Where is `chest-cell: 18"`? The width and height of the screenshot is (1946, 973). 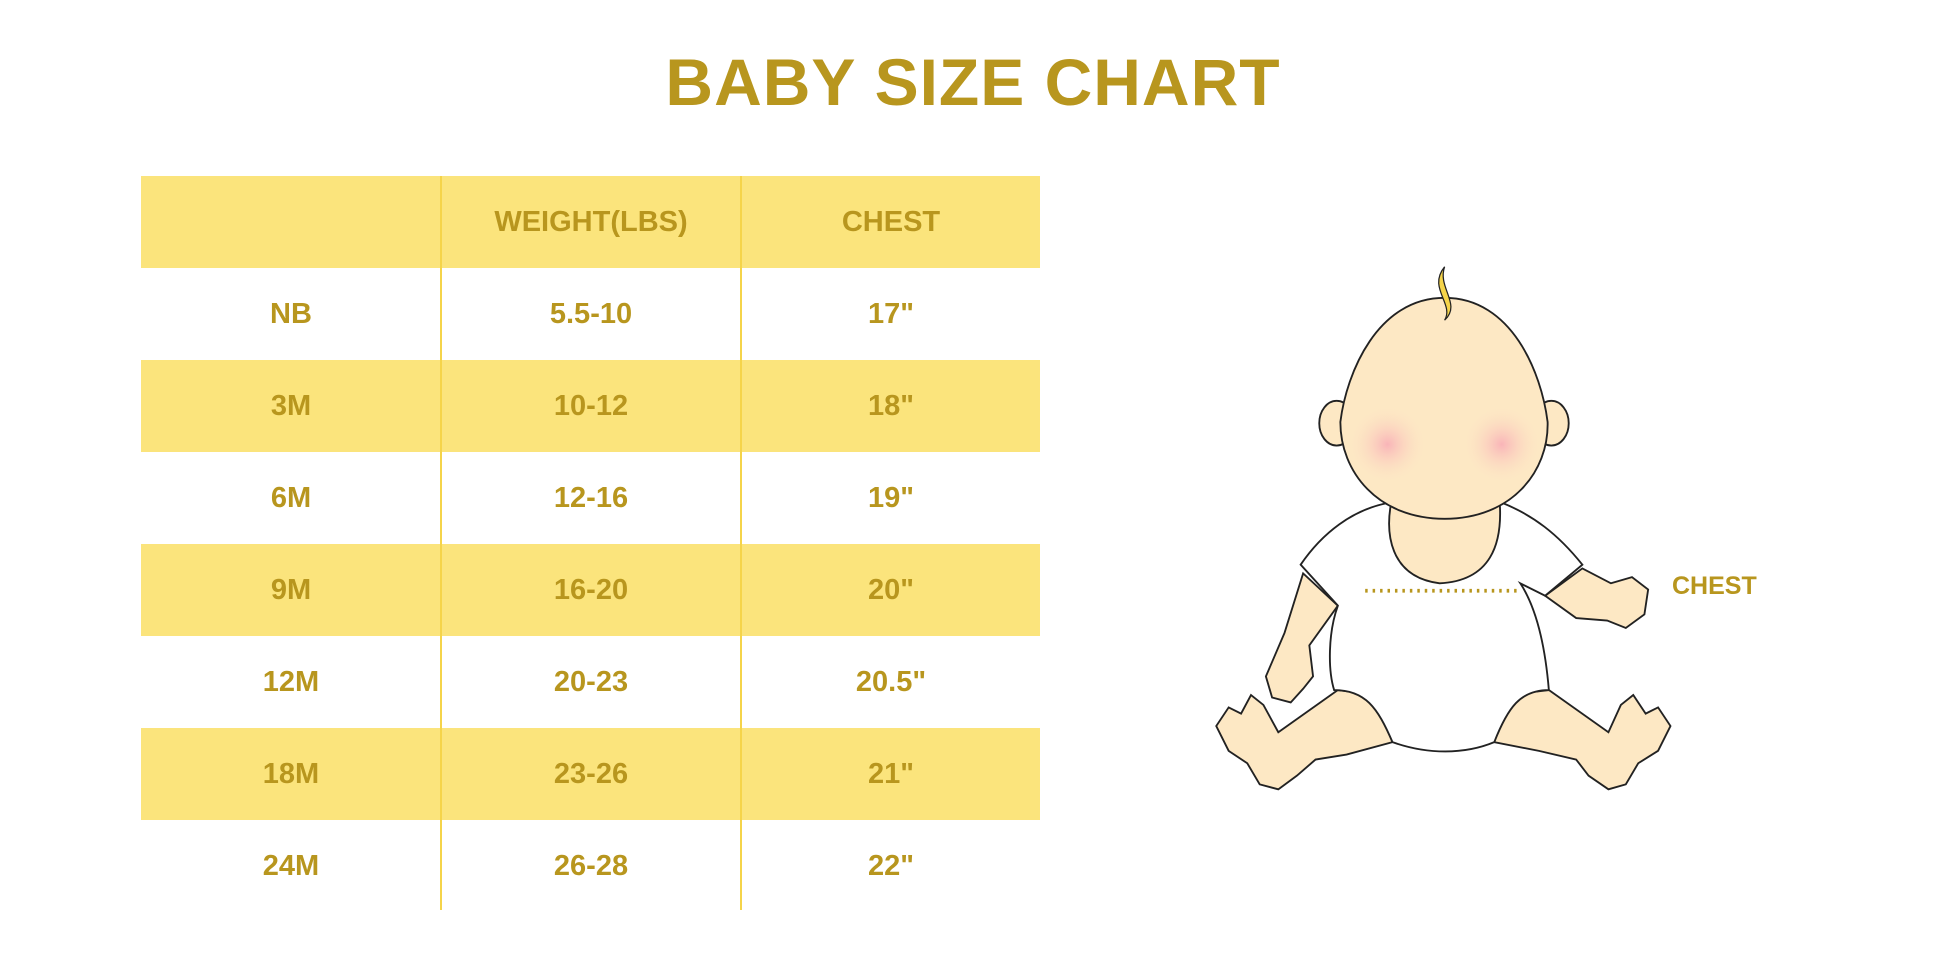
chest-cell: 18" is located at coordinates (890, 405).